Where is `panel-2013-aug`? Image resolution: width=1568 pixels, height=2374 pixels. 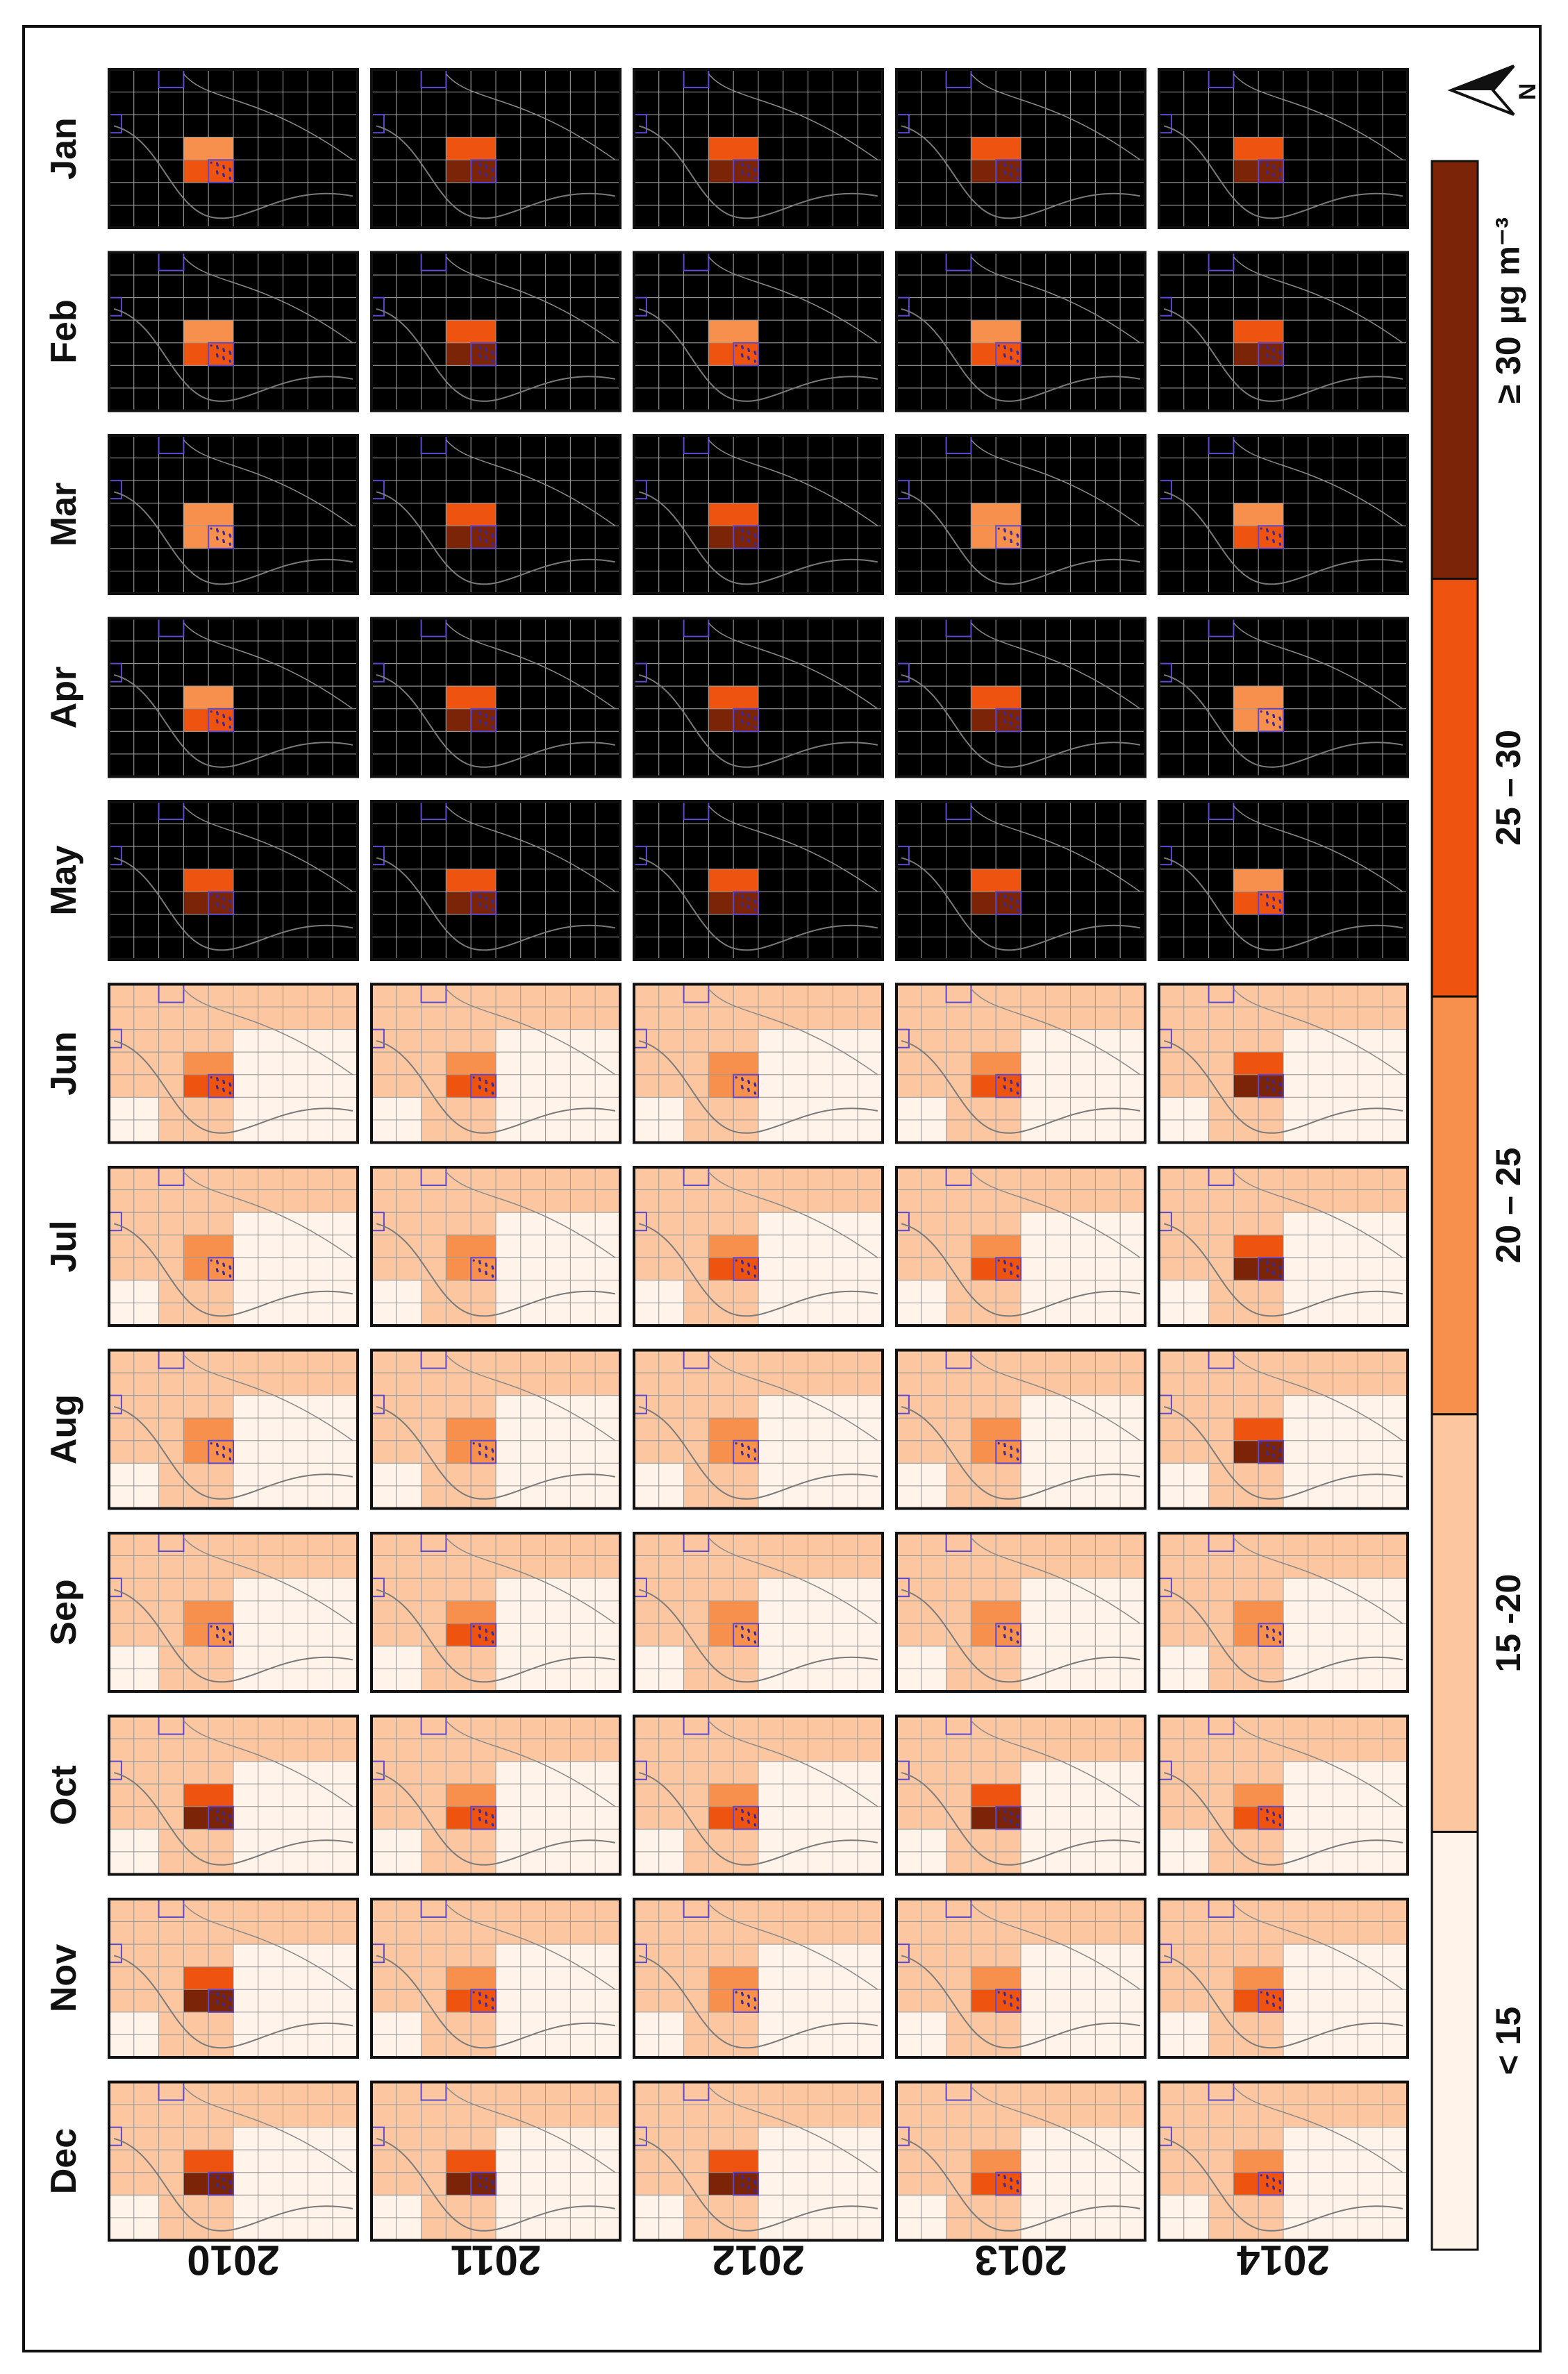
panel-2013-aug is located at coordinates (1020, 1429).